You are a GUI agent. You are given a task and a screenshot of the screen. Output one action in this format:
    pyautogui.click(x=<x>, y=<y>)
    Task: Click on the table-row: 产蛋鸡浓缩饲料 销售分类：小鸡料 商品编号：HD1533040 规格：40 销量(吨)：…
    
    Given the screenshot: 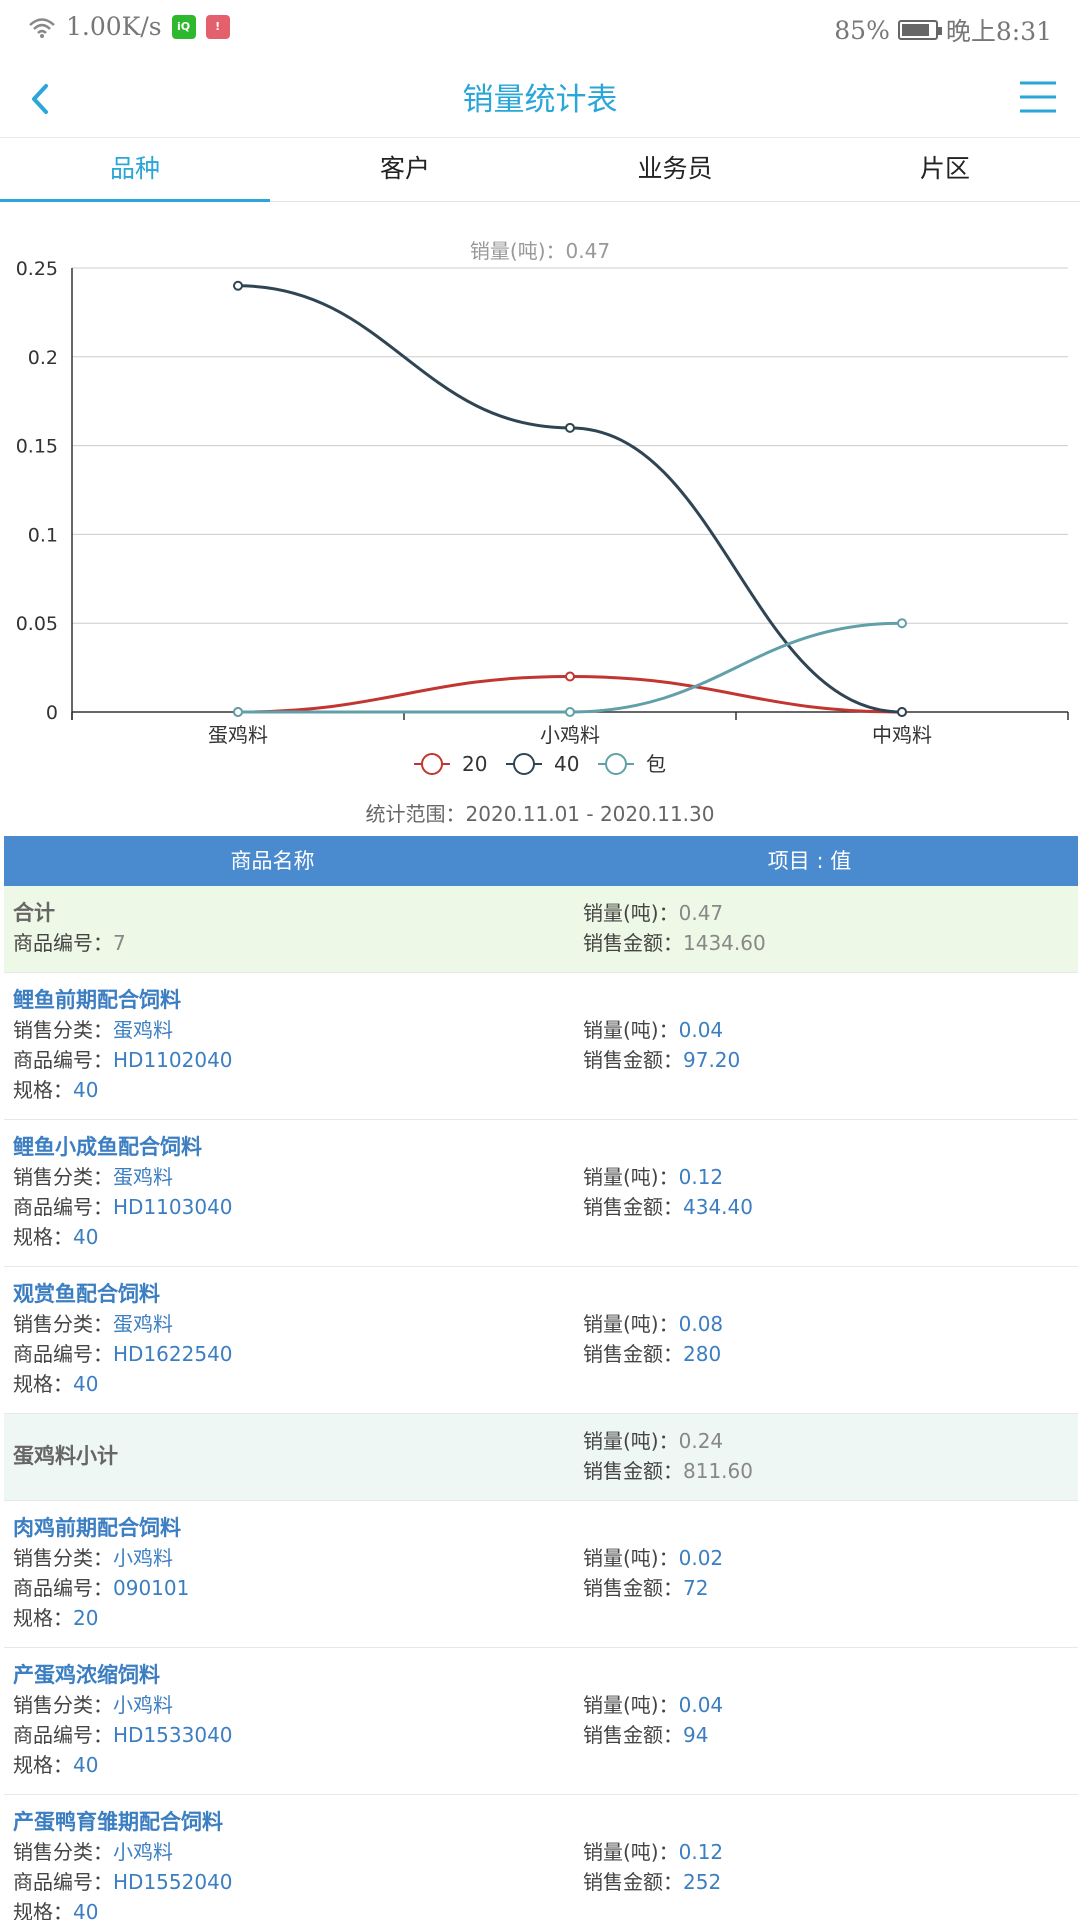 What is the action you would take?
    pyautogui.click(x=541, y=1721)
    